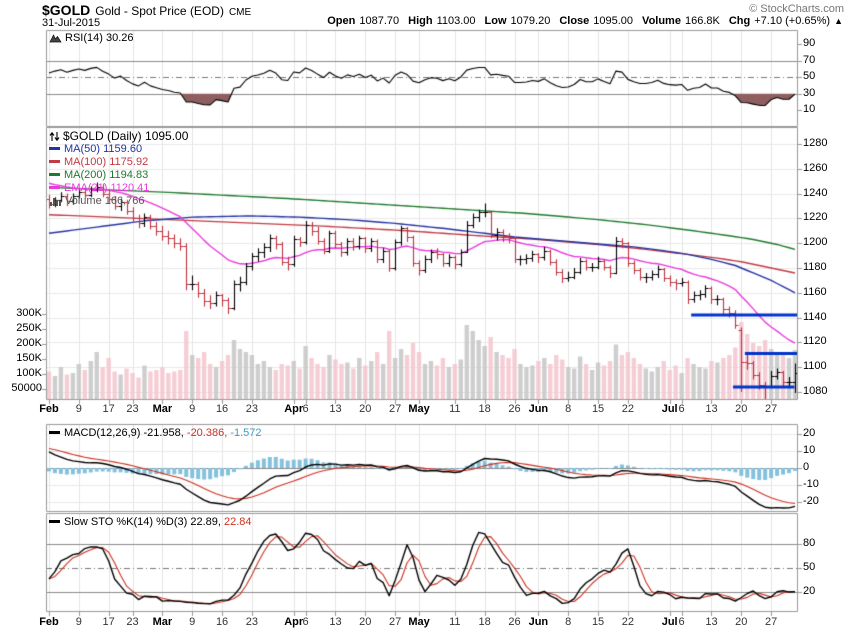  Describe the element at coordinates (379, 21) in the screenshot. I see `quote-field-value: 1087.70` at that location.